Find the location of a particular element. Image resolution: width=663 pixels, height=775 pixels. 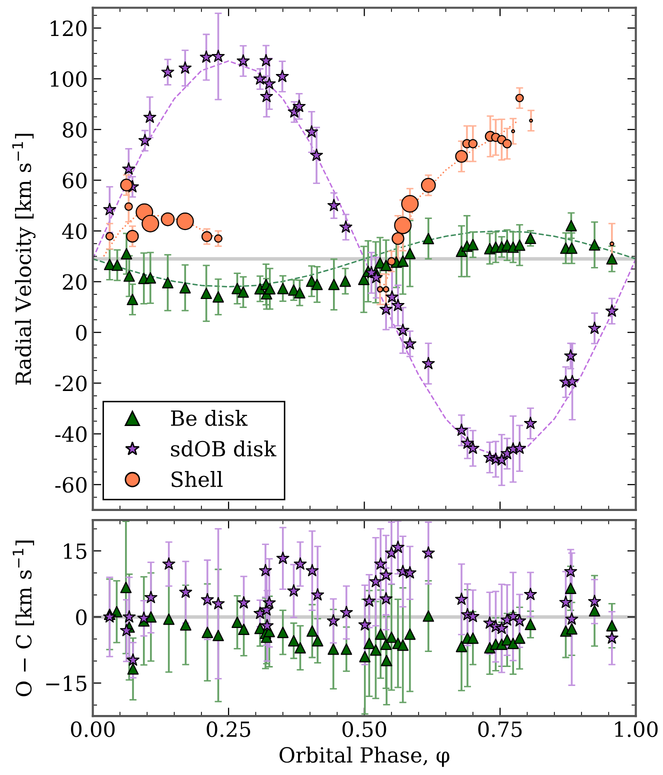

x-tick-label: 0.00 is located at coordinates (93, 729).